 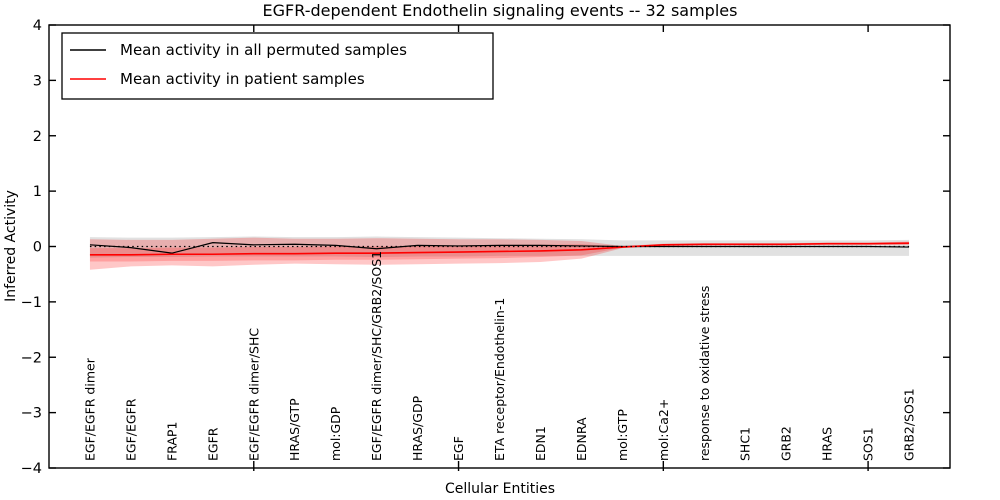 What do you see at coordinates (11, 246) in the screenshot?
I see `y-axis-label: Inferred Activity` at bounding box center [11, 246].